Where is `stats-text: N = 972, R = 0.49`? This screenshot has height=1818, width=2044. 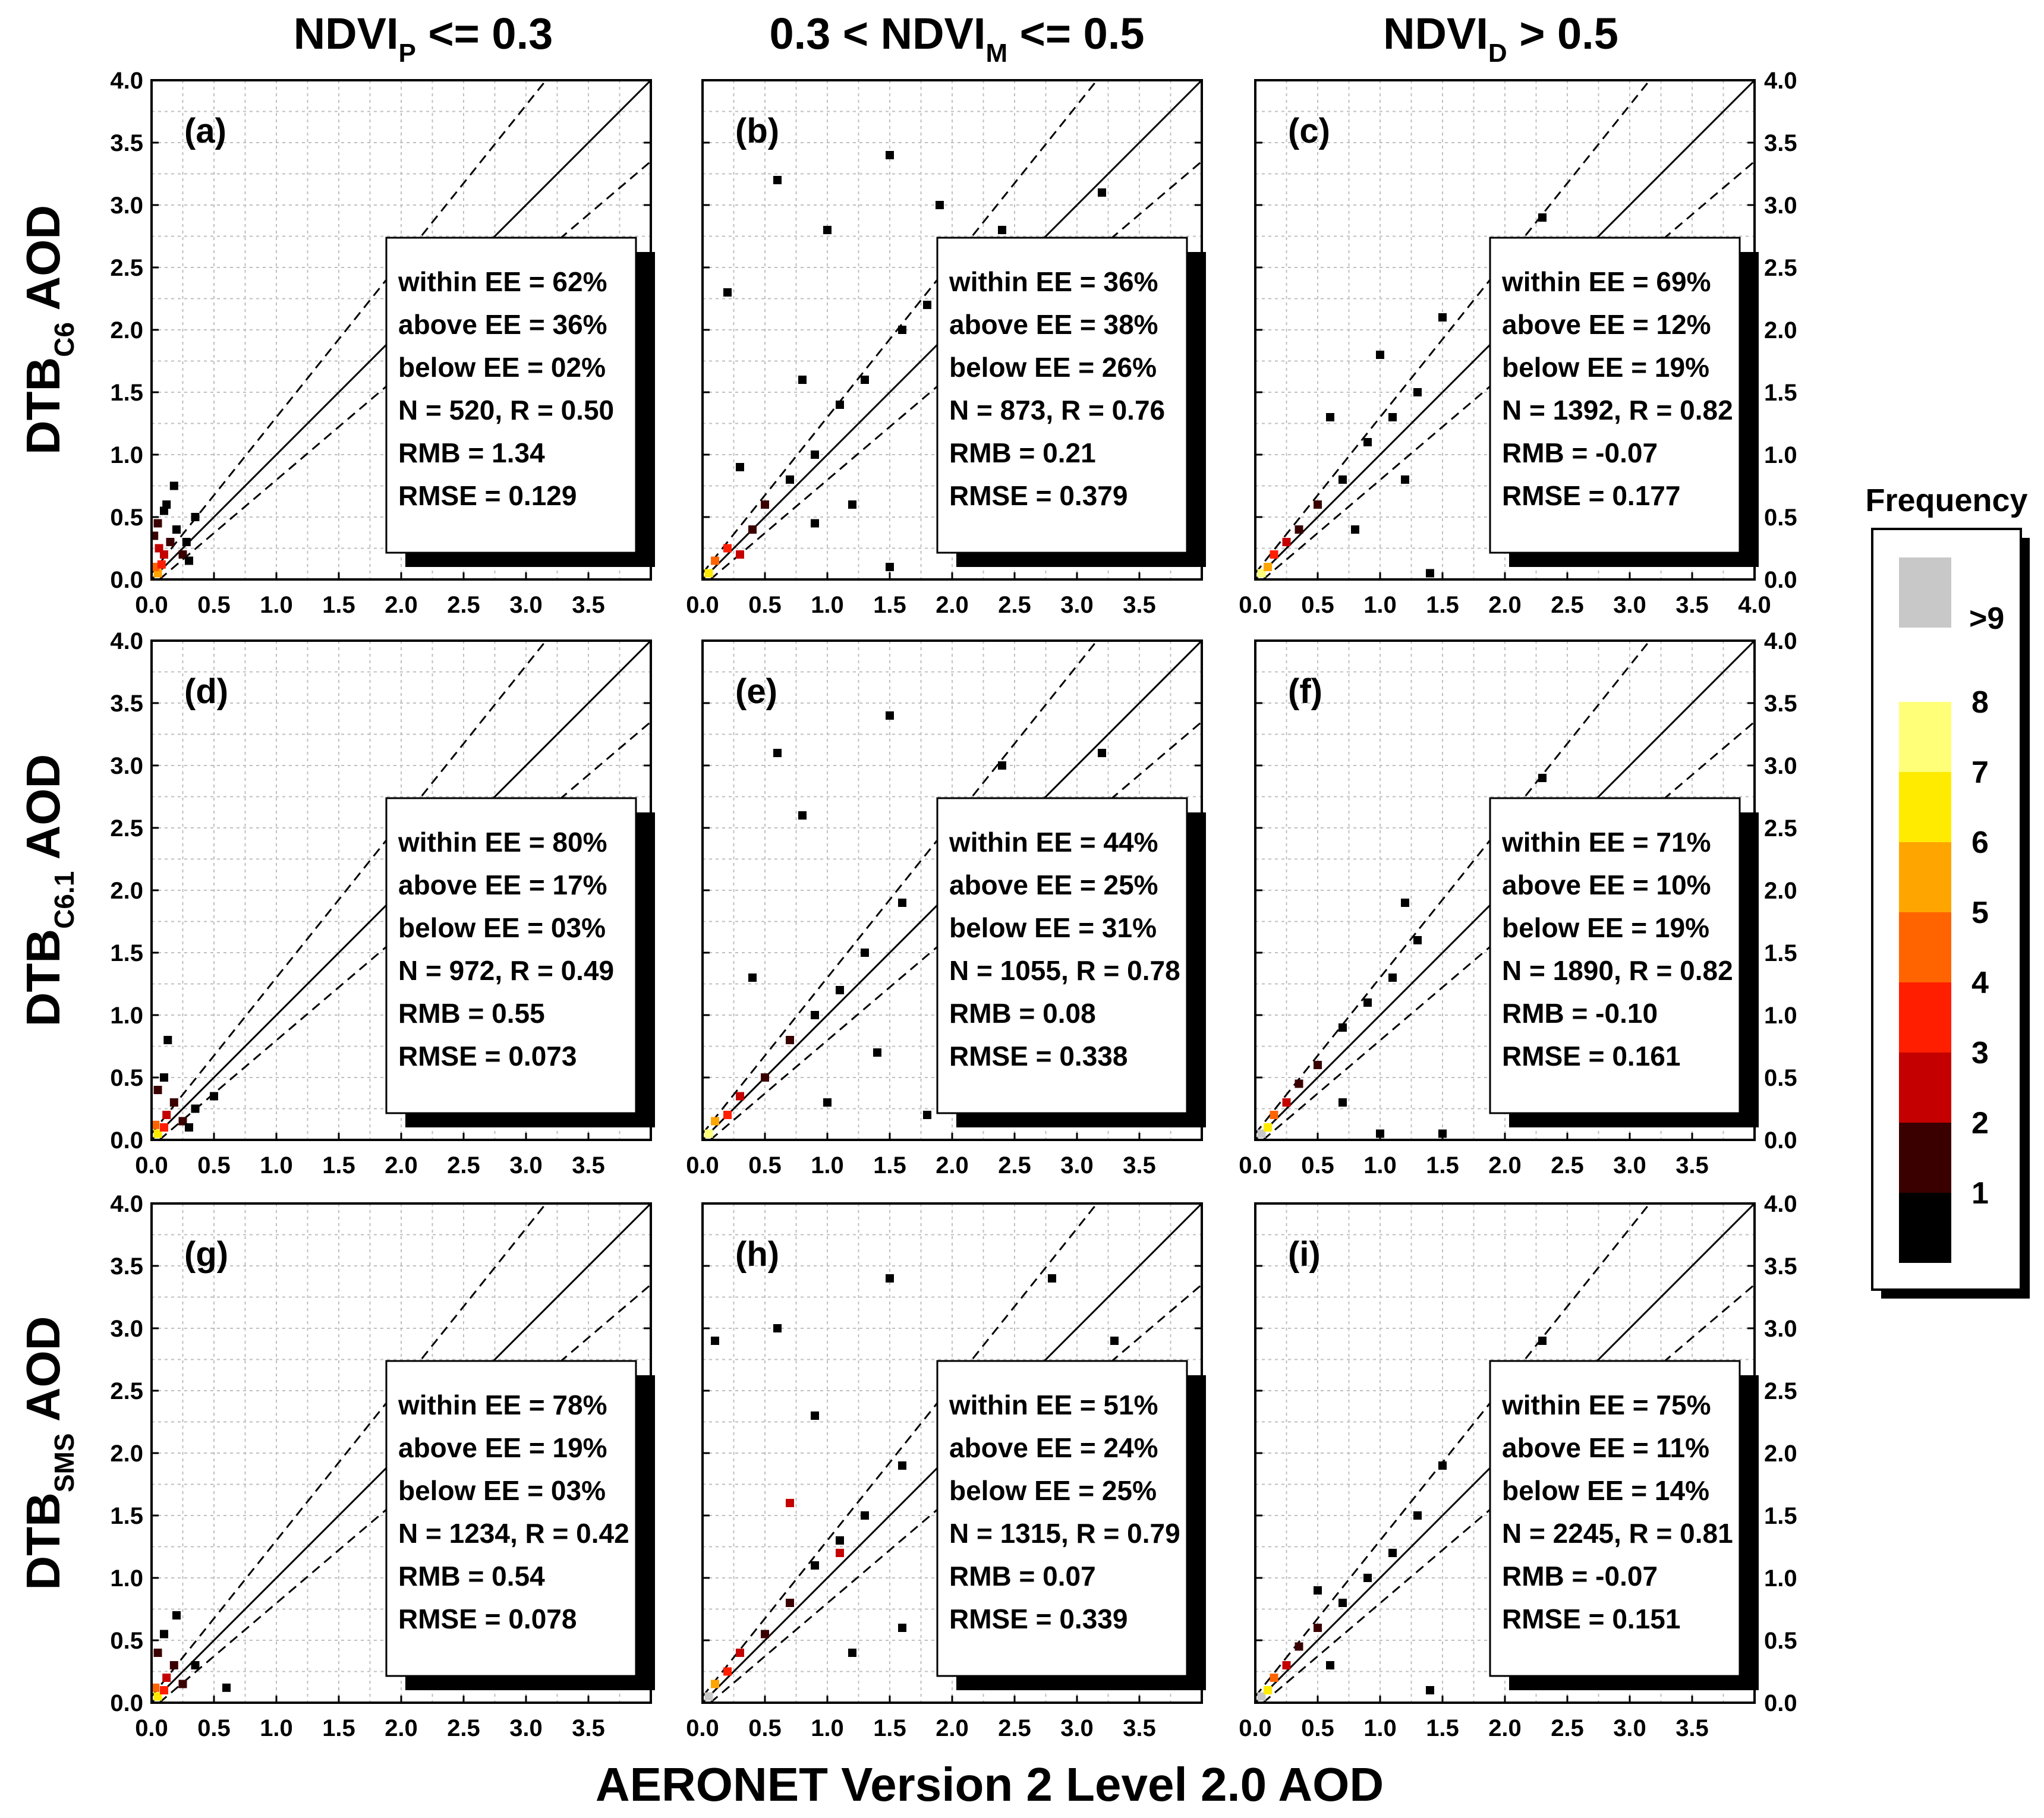 stats-text: N = 972, R = 0.49 is located at coordinates (506, 970).